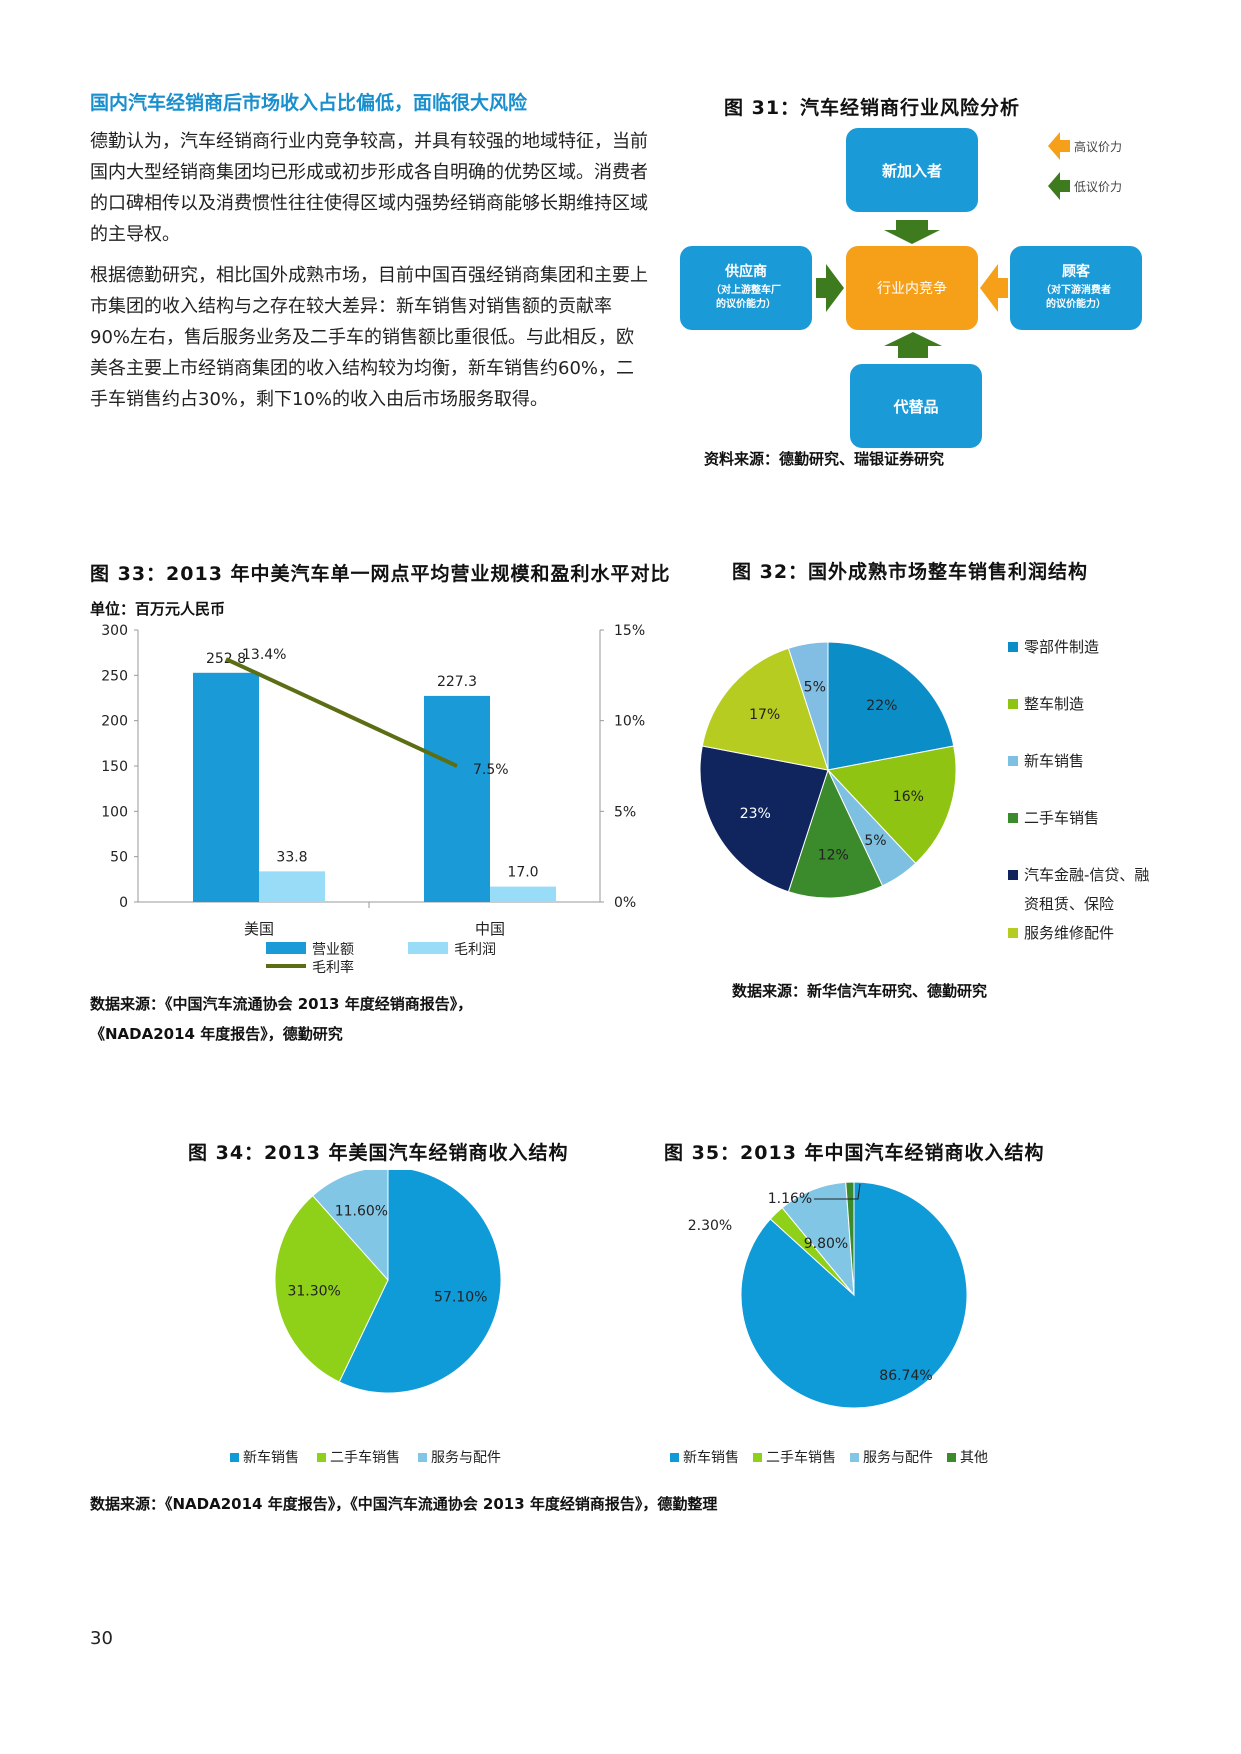 The width and height of the screenshot is (1241, 1754). Describe the element at coordinates (460, 1297) in the screenshot. I see `pie-label: 57.10%` at that location.